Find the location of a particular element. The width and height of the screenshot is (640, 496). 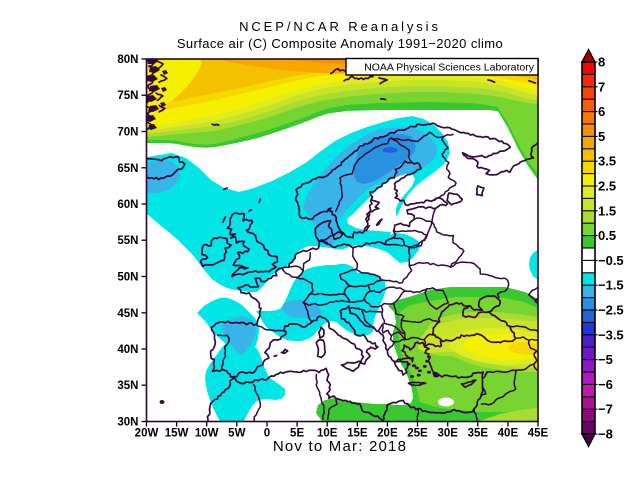

svg-text: 15W is located at coordinates (177, 434).